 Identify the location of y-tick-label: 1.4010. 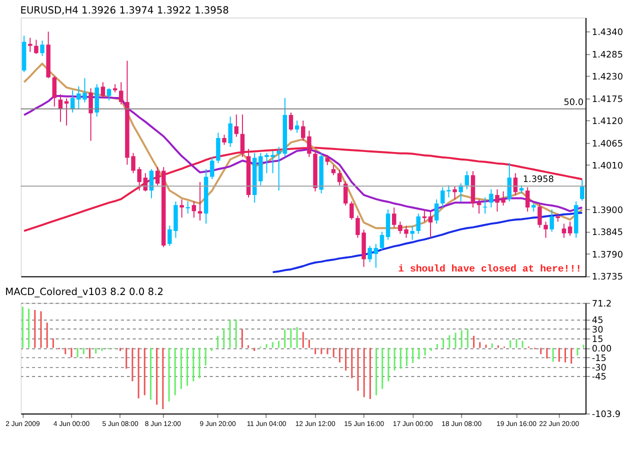
(608, 167).